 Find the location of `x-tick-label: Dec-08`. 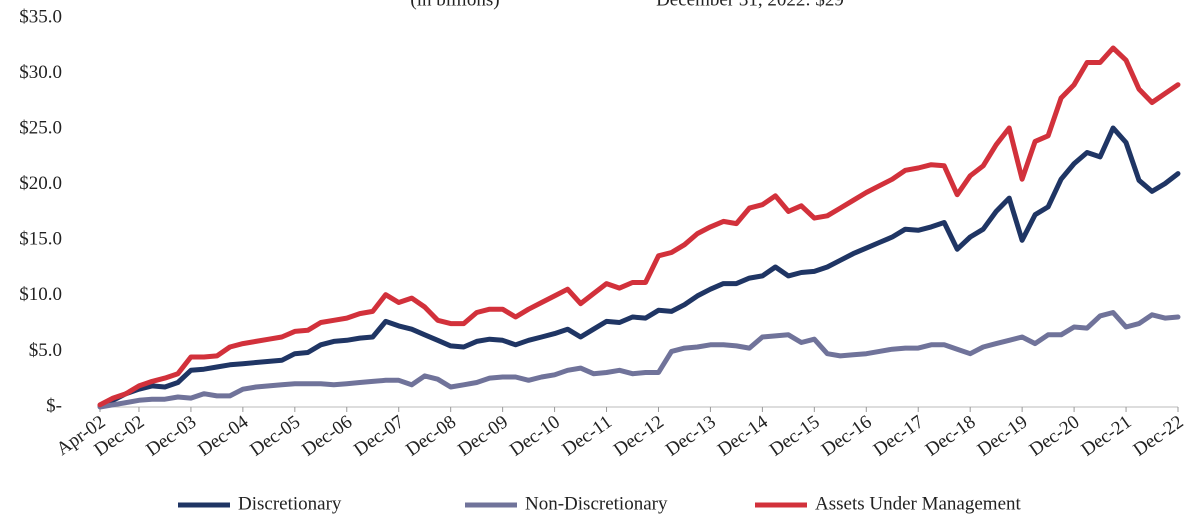

x-tick-label: Dec-08 is located at coordinates (431, 435).